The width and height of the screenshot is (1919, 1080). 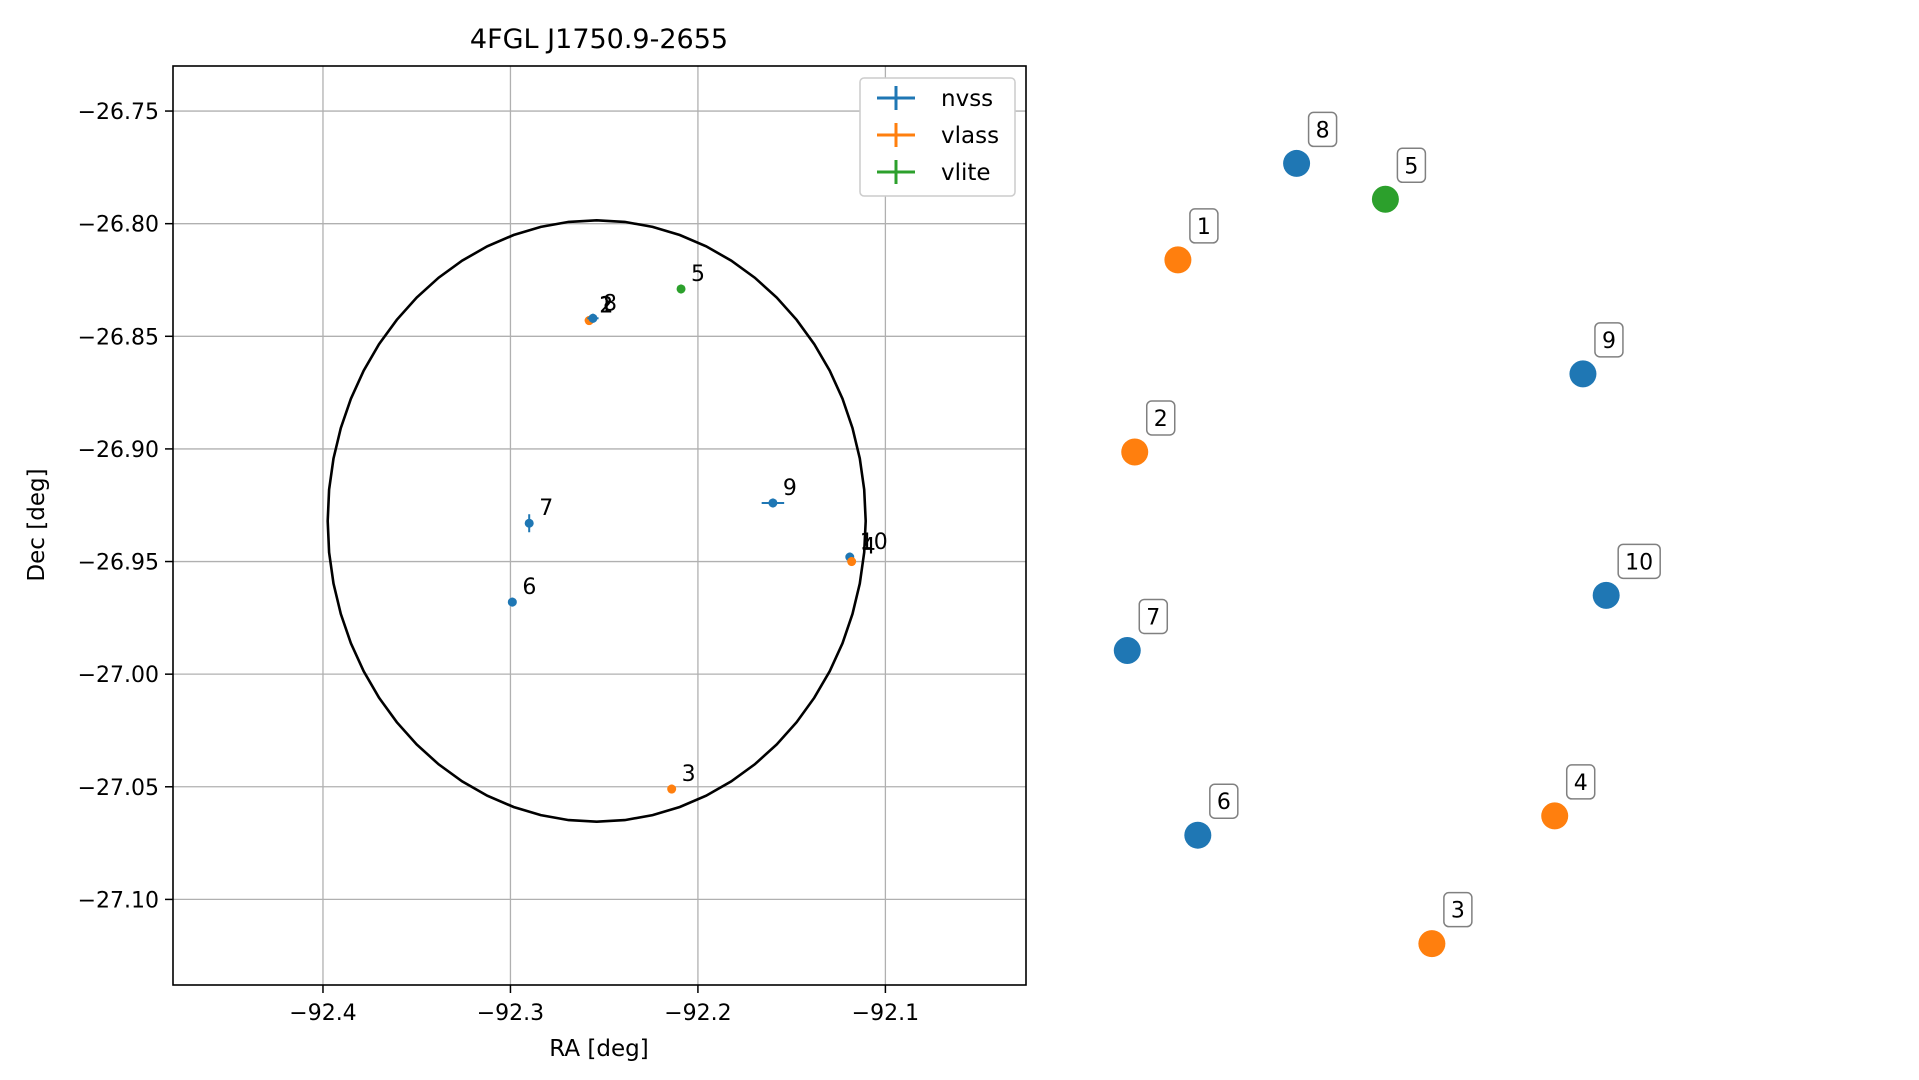 I want to click on index-marker-10: 10, so click(x=1626, y=576).